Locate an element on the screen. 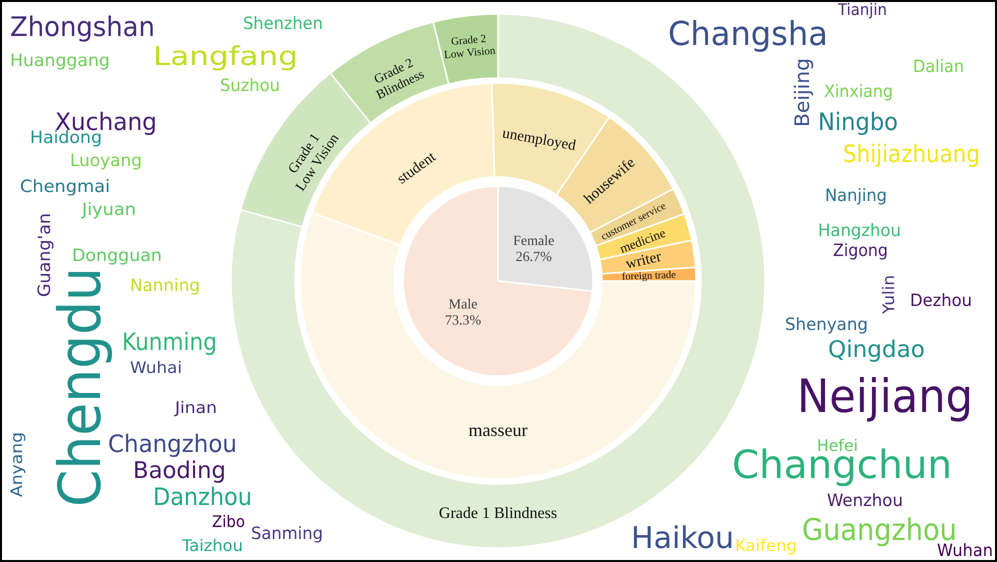  text: Dezhou is located at coordinates (941, 300).